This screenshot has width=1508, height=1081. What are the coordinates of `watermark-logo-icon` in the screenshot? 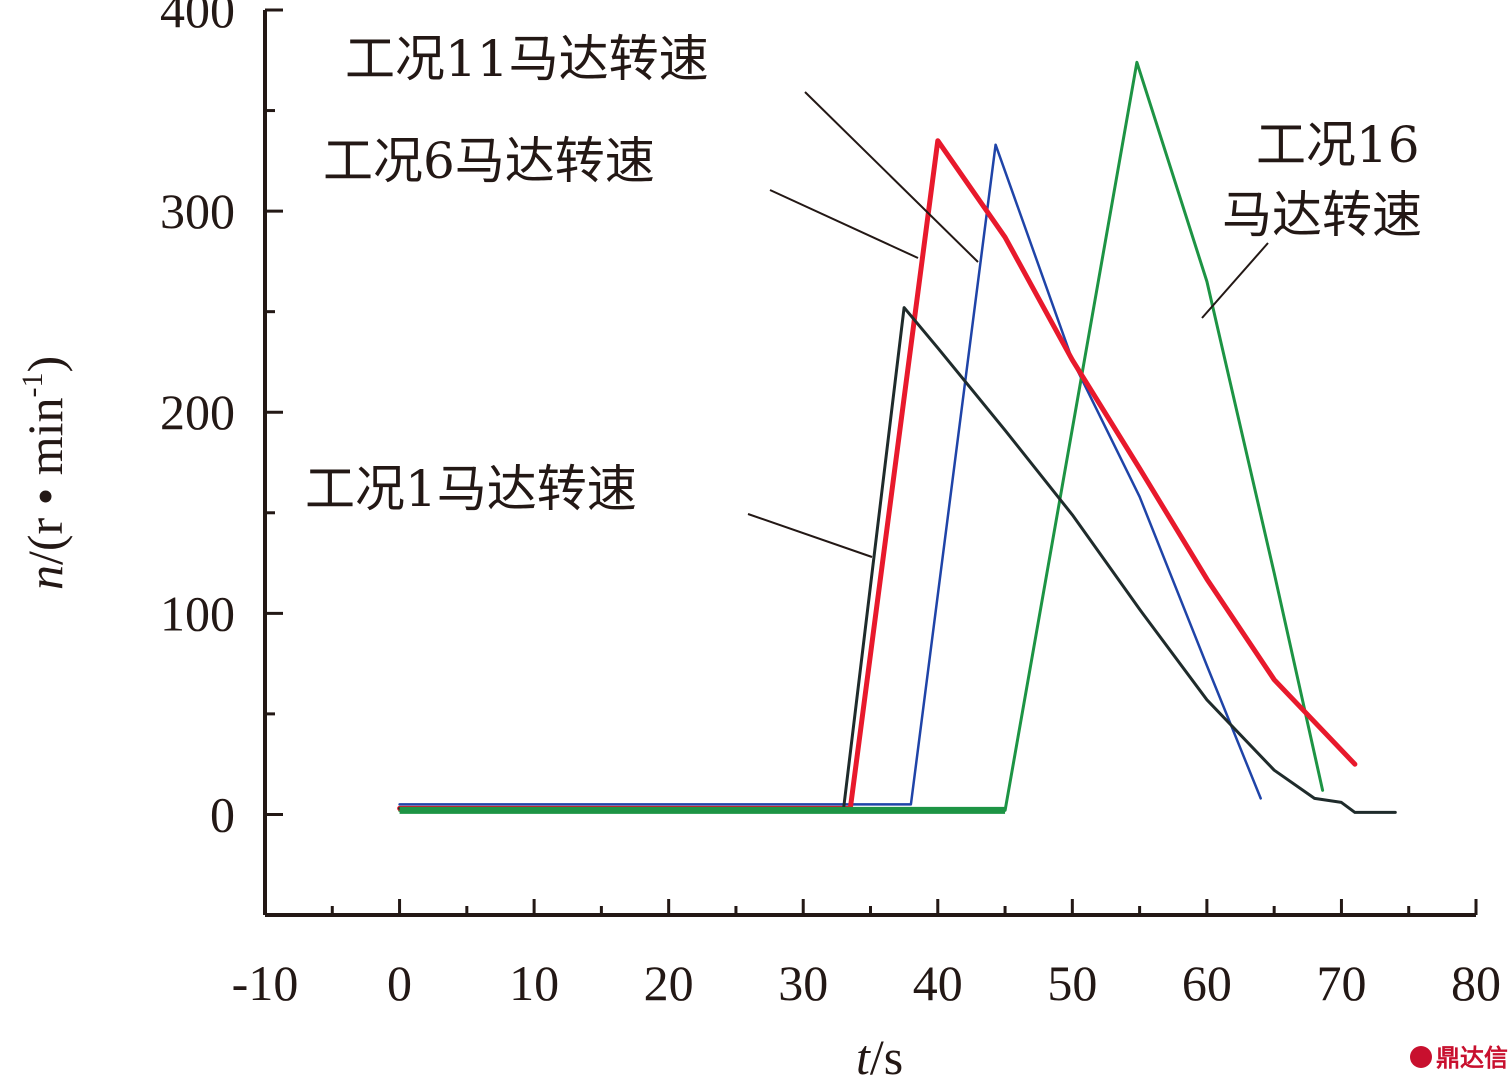 It's located at (1421, 1057).